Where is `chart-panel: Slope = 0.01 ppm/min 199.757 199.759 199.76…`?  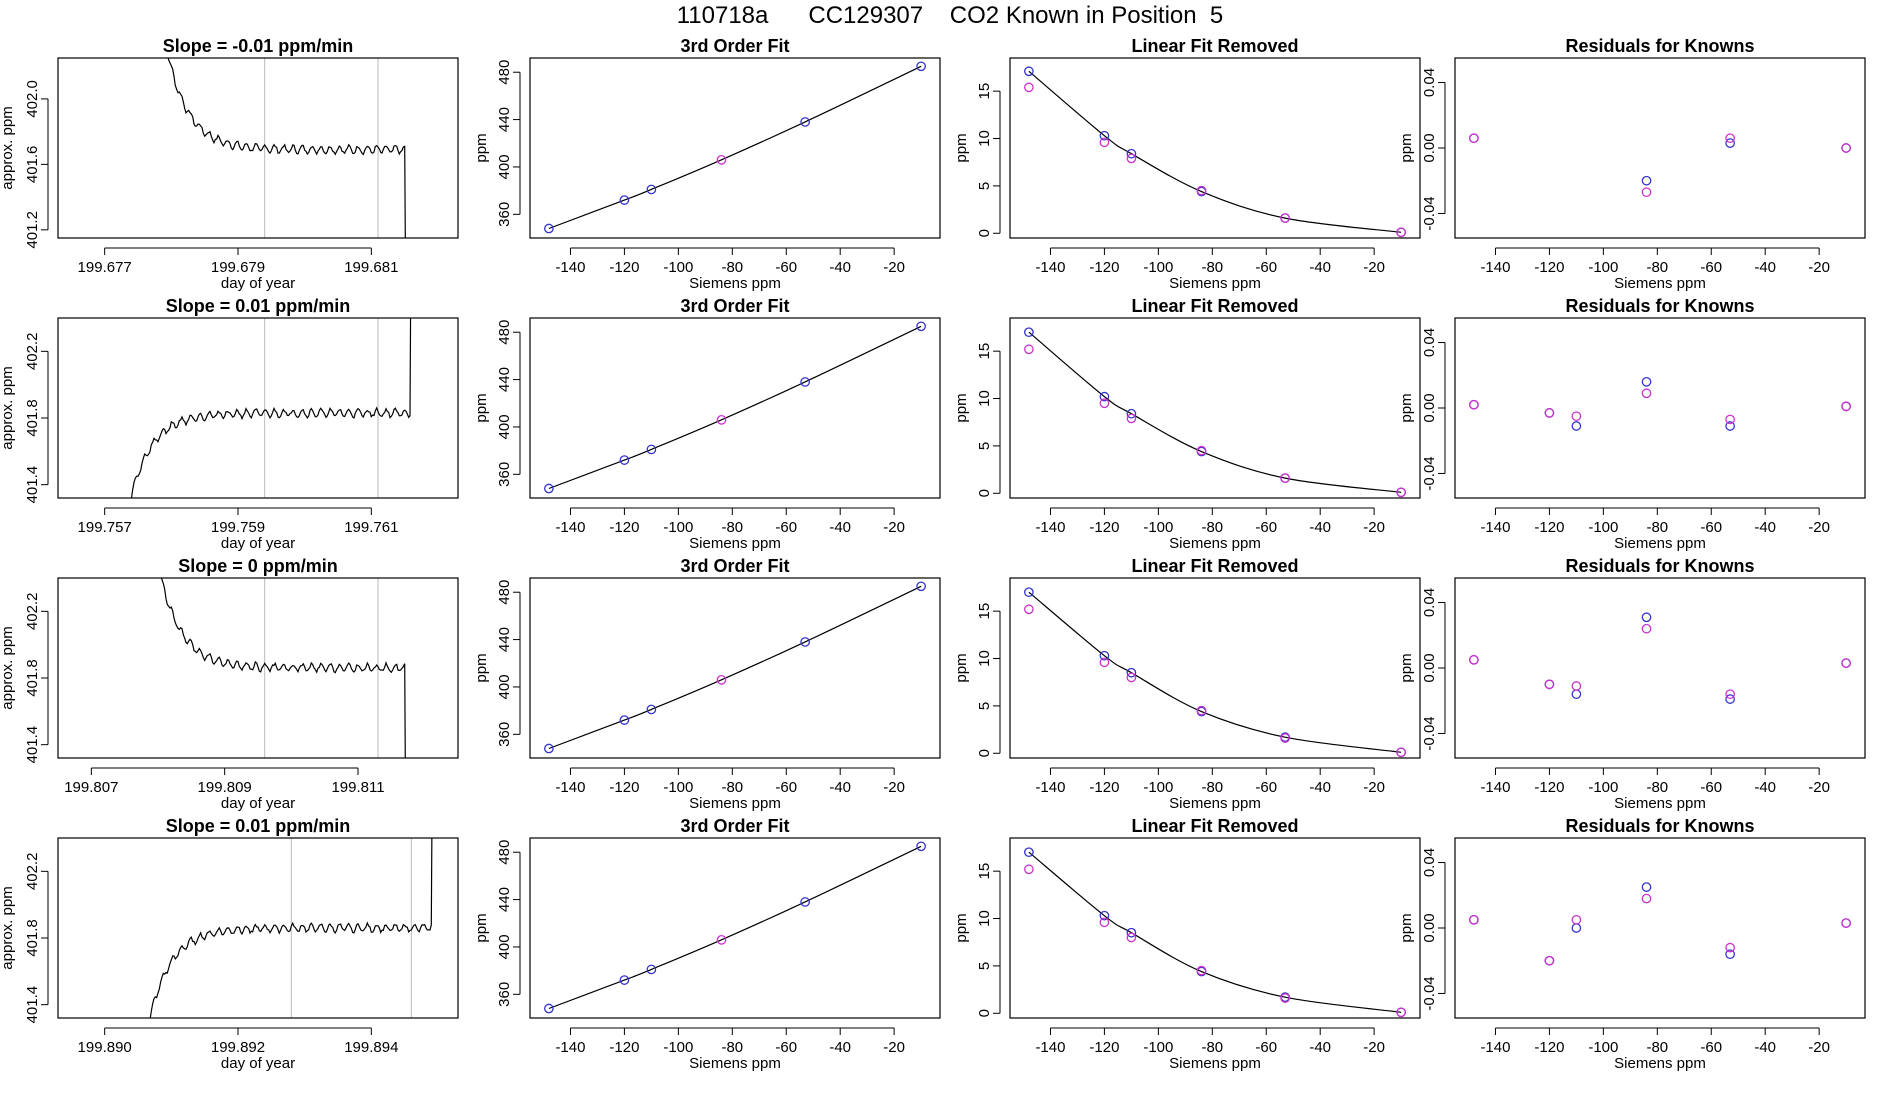 chart-panel: Slope = 0.01 ppm/min 199.757 199.759 199.76… is located at coordinates (229, 424).